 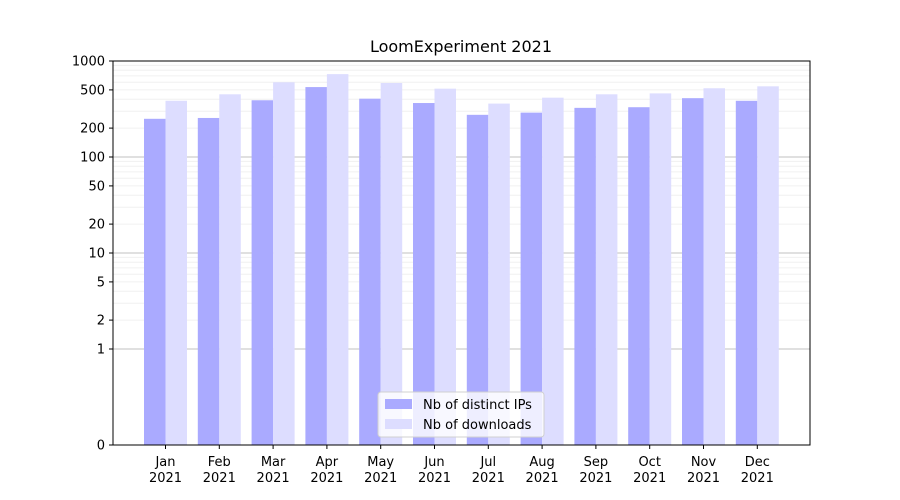 I want to click on y-tick-label: 0, so click(x=101, y=446).